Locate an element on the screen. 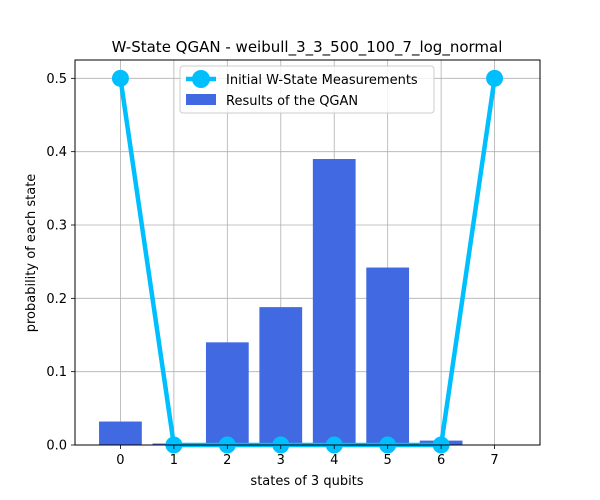 The height and width of the screenshot is (500, 600). legend-bar-swatch is located at coordinates (201, 99).